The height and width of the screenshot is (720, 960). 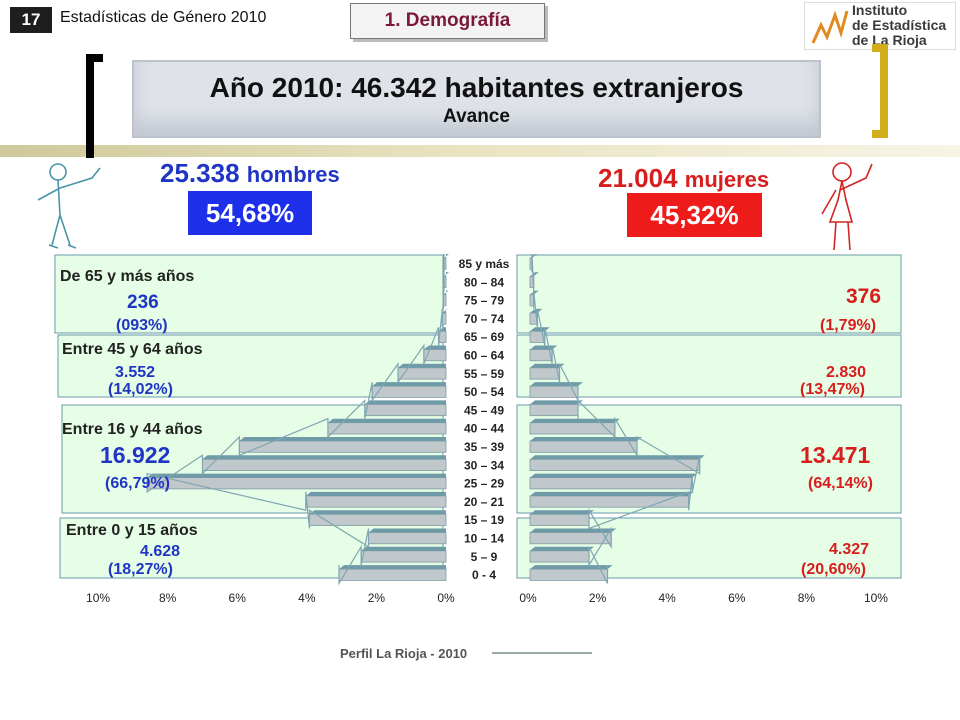 I want to click on group-label-16-44: Entre 16 y 44 años, so click(x=132, y=429).